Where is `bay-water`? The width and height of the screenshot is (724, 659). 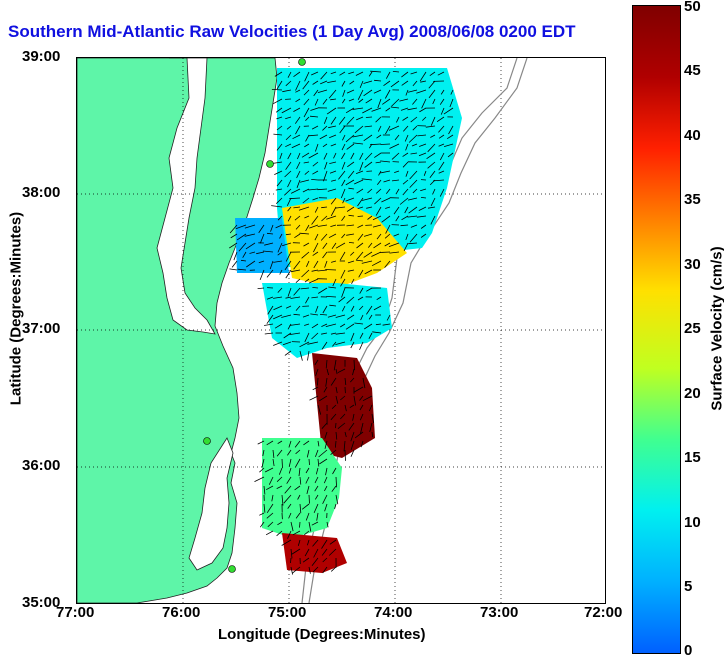 bay-water is located at coordinates (186, 196).